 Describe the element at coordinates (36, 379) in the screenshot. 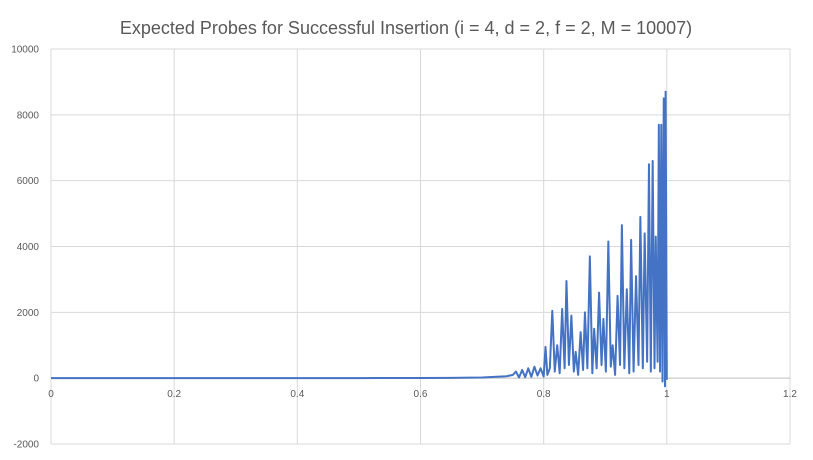

I see `y-tick-label-1: 0` at that location.